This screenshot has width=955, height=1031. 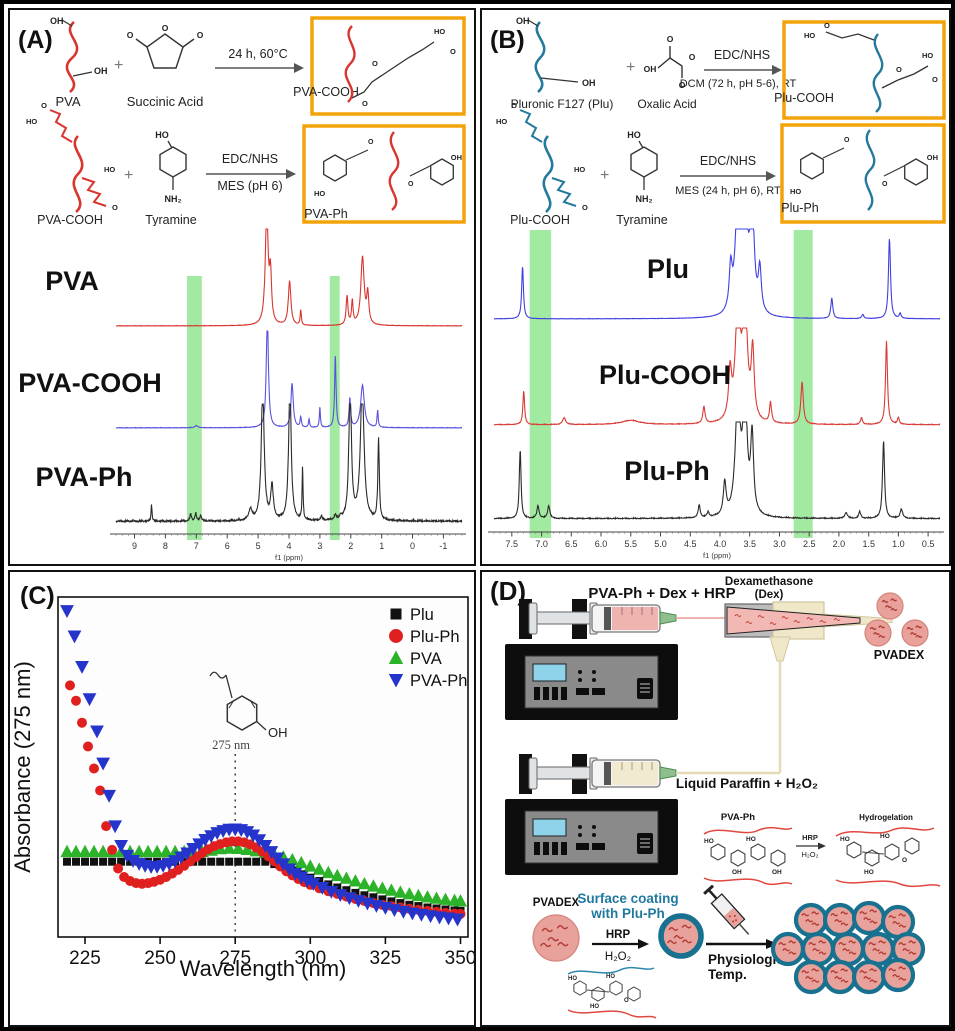 What do you see at coordinates (72, 281) in the screenshot?
I see `nmr-lane-label: PVA` at bounding box center [72, 281].